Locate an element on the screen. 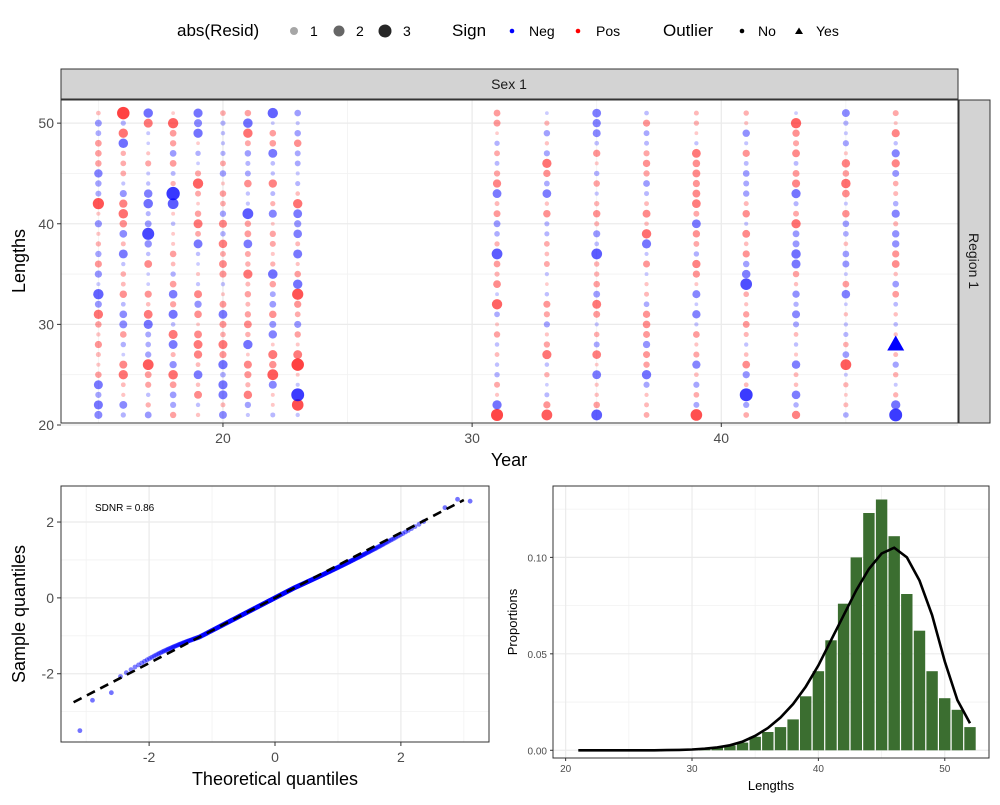 This screenshot has height=805, width=1000. qq-sdnr-annotation: SDNR = 0.86 is located at coordinates (125, 508).